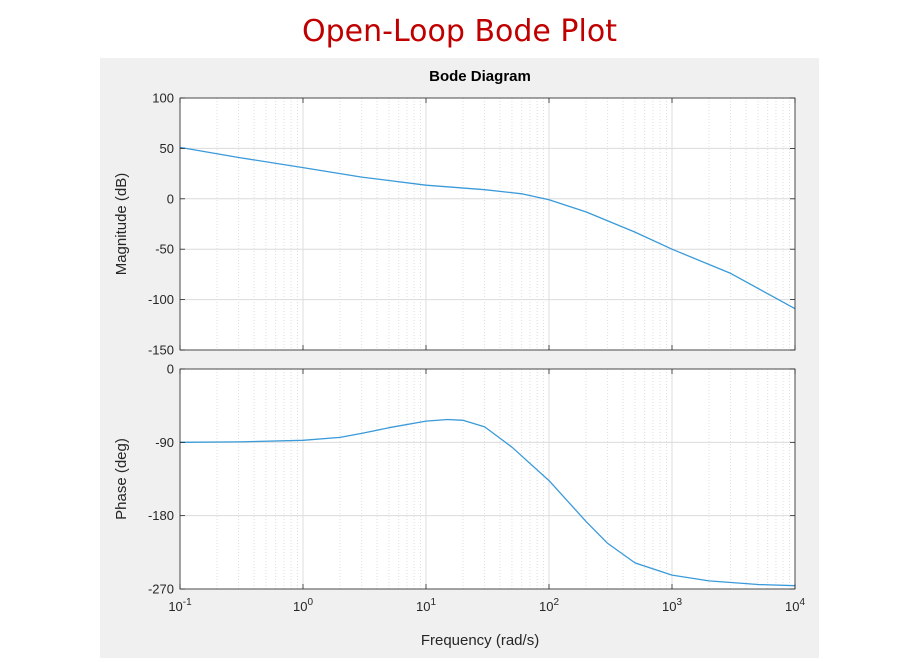  Describe the element at coordinates (161, 350) in the screenshot. I see `magnitude-y-tick-label: -150` at that location.